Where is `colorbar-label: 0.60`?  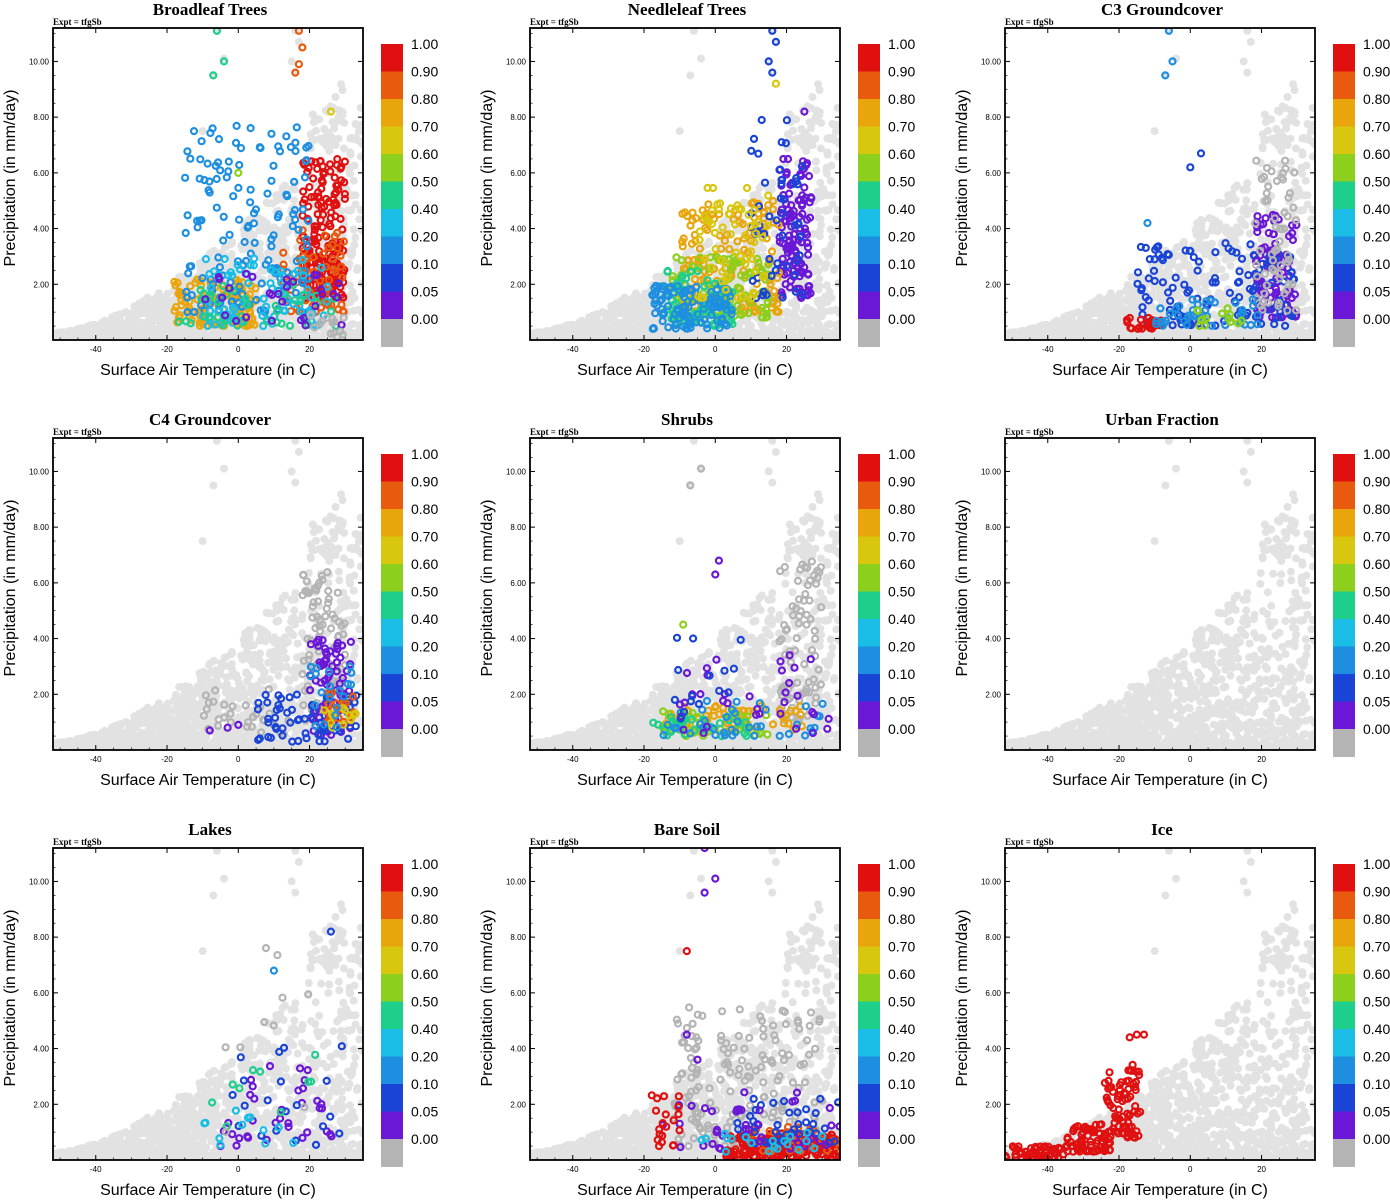
colorbar-label: 0.60 is located at coordinates (424, 154).